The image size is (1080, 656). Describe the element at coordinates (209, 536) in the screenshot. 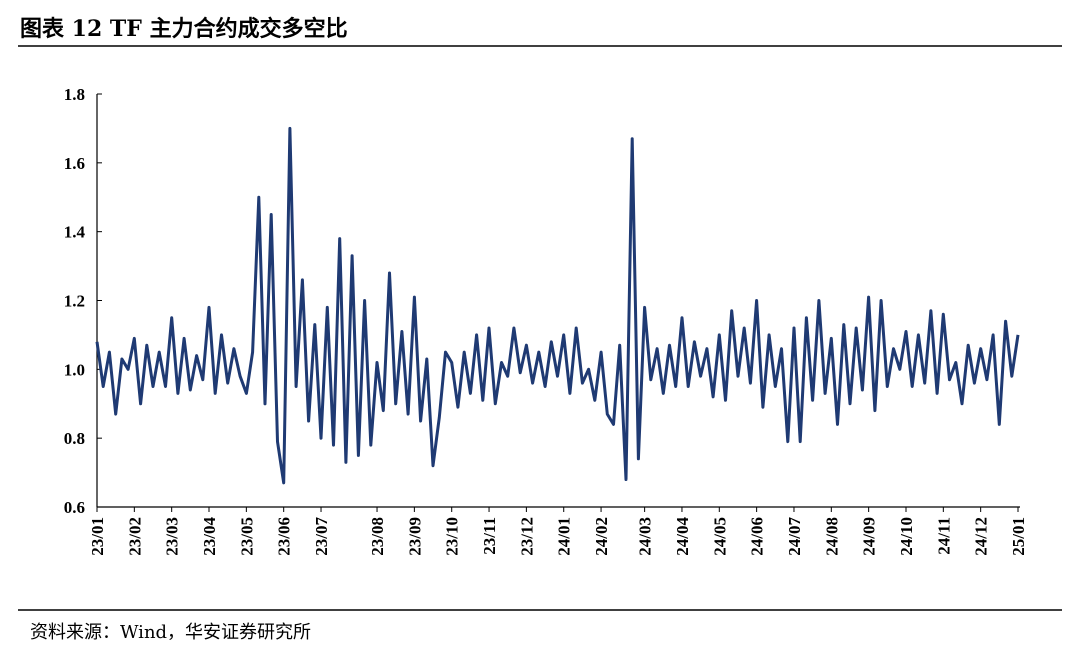

I see `x-tick-label: 23/04` at that location.